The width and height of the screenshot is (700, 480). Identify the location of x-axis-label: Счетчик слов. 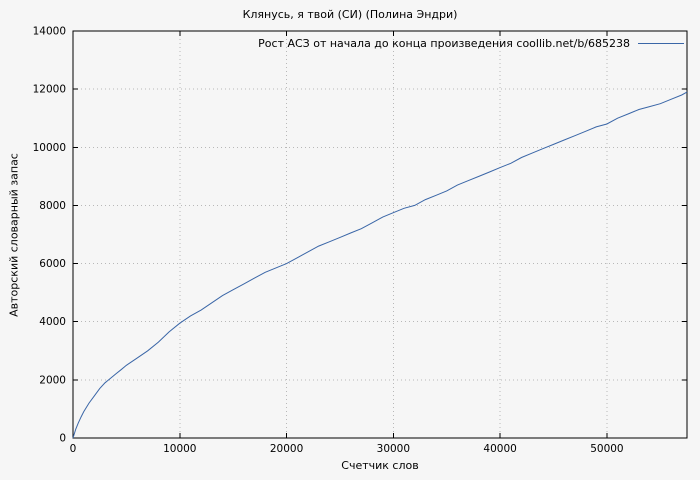
(380, 465).